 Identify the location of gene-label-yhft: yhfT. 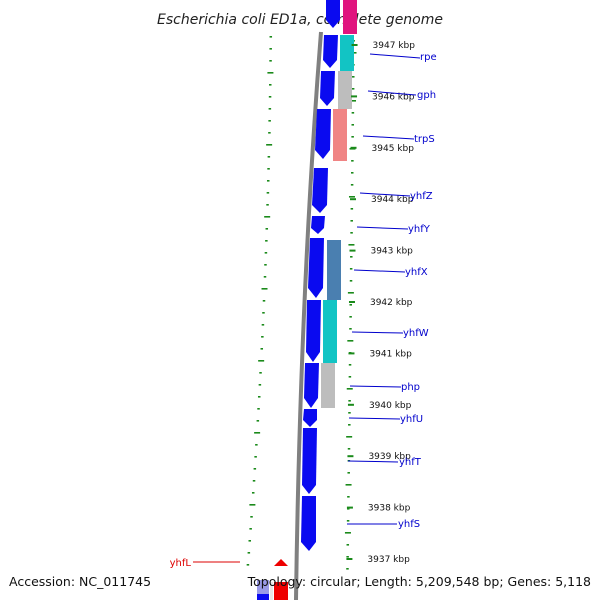
(410, 462).